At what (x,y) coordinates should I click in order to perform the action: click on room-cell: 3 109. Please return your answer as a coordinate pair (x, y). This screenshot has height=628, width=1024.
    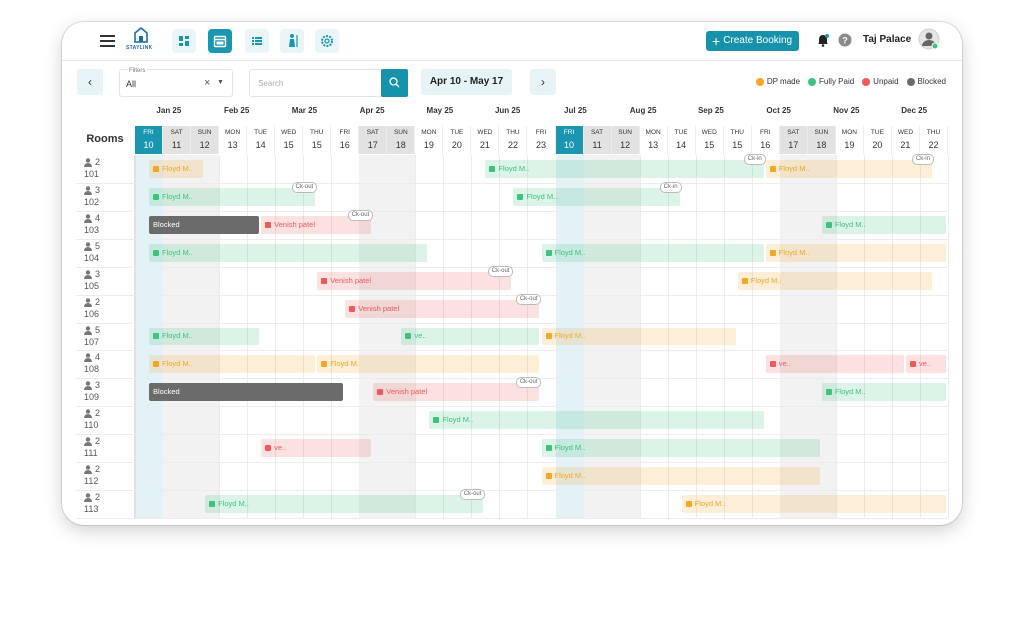
    Looking at the image, I should click on (105, 392).